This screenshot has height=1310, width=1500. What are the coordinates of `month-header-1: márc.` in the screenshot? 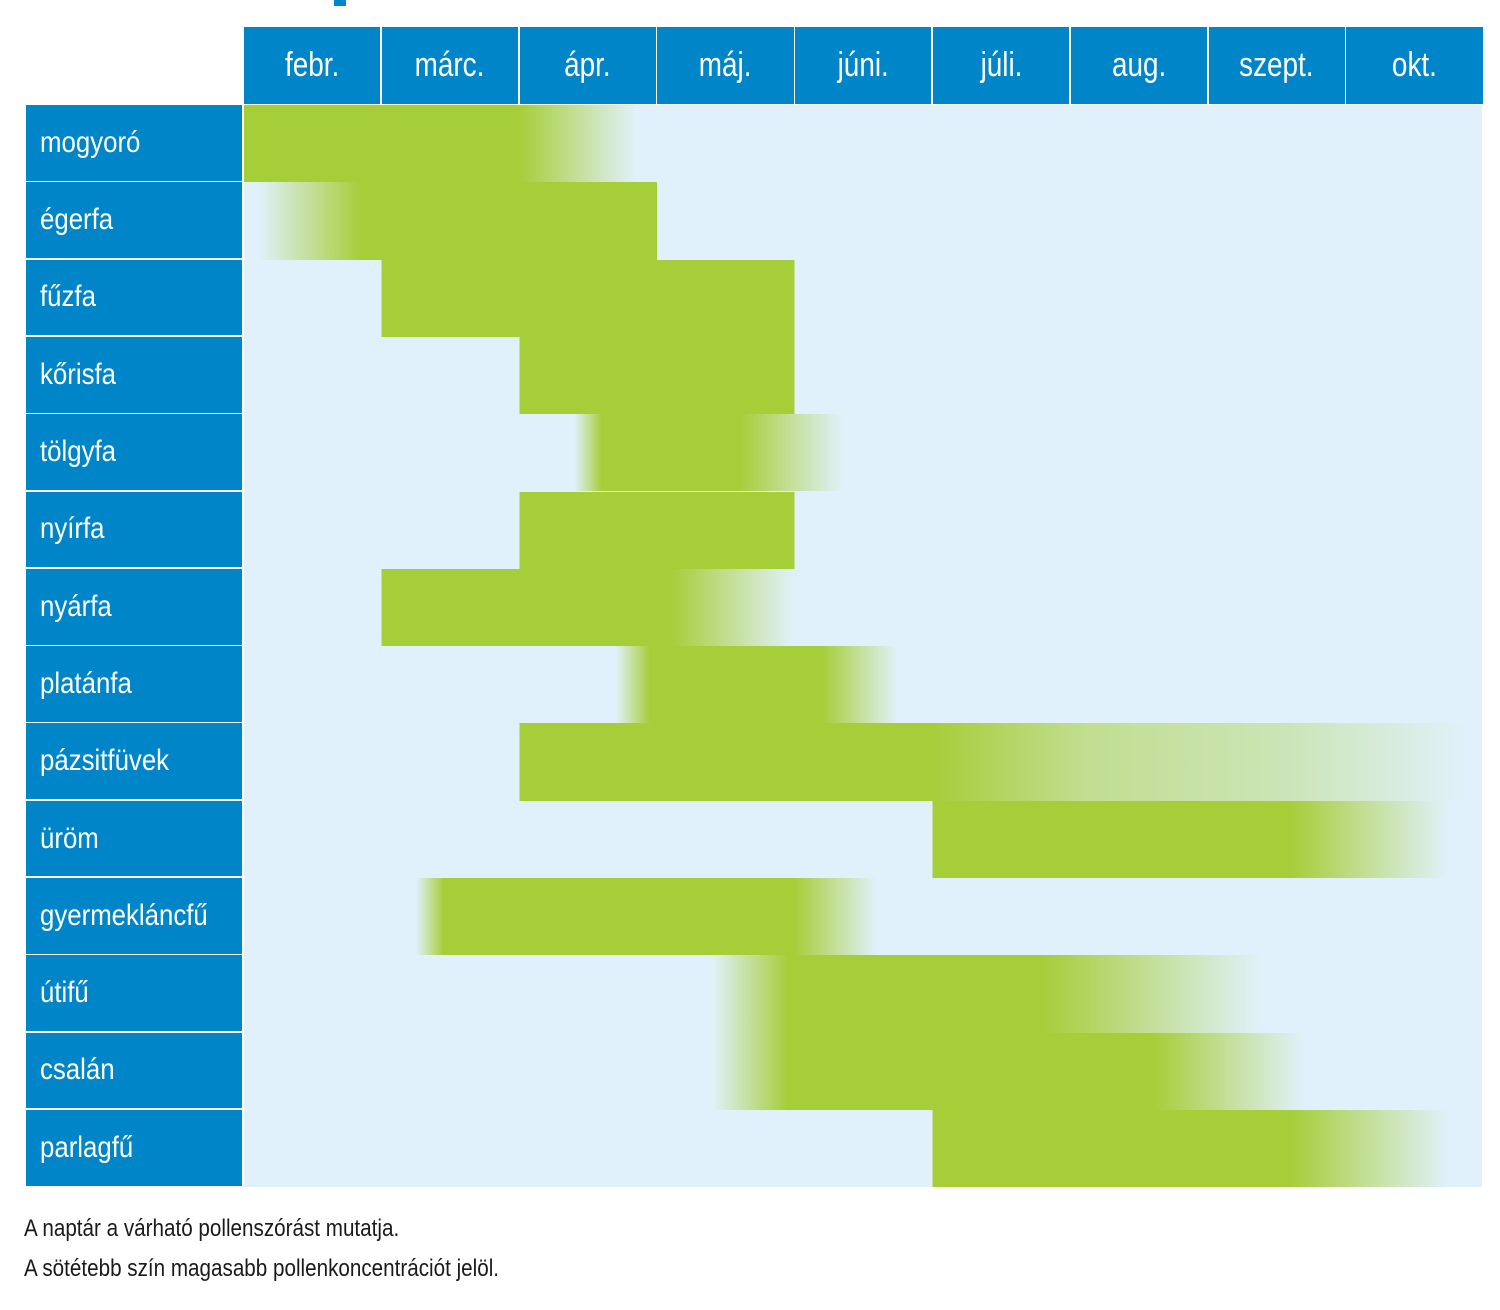 It's located at (450, 65).